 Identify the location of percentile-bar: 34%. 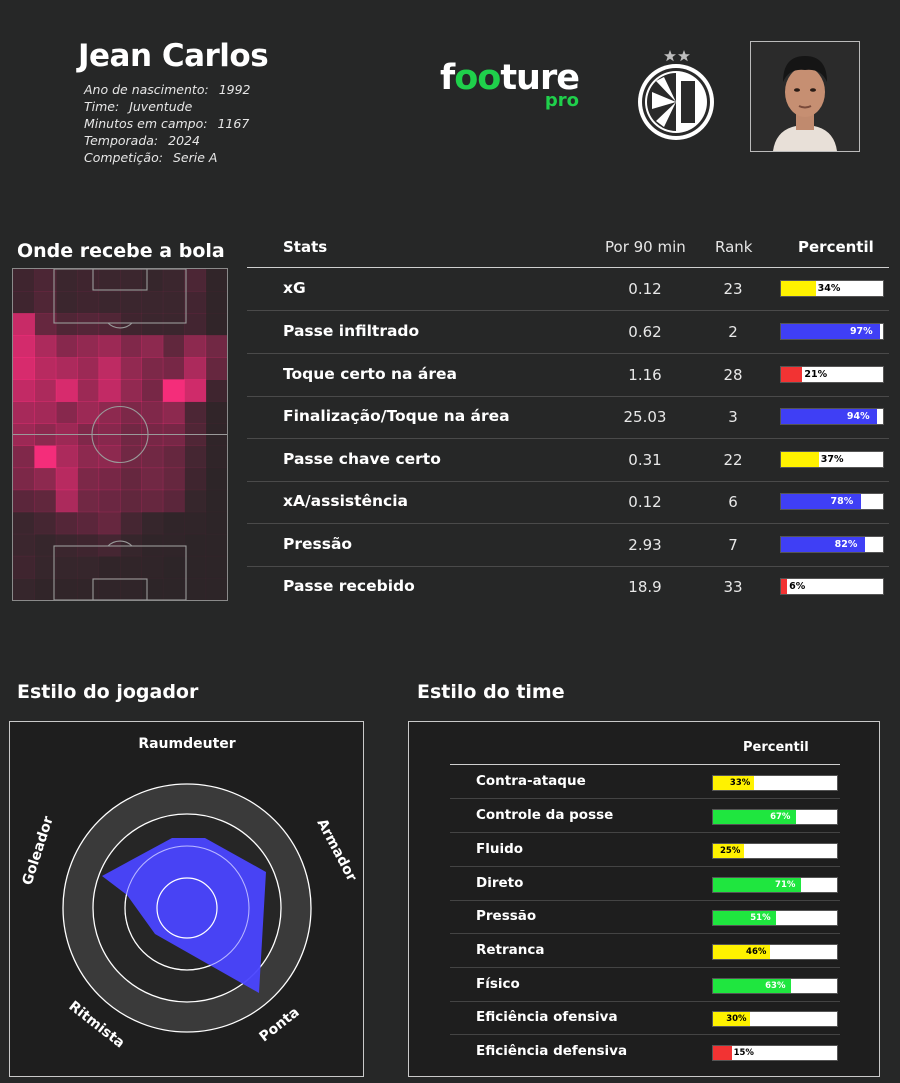
(832, 288).